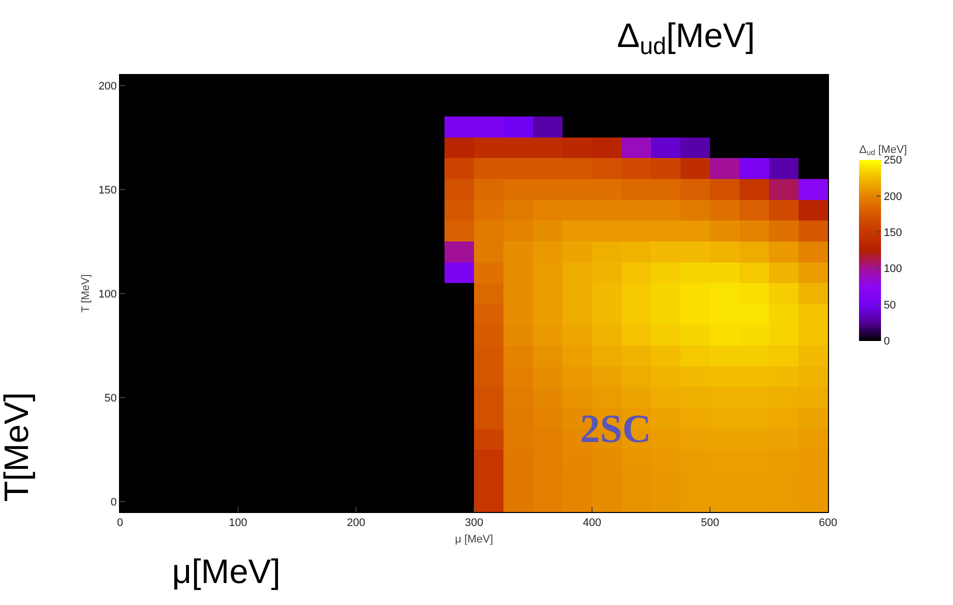  What do you see at coordinates (893, 160) in the screenshot?
I see `color-bar-label: 250` at bounding box center [893, 160].